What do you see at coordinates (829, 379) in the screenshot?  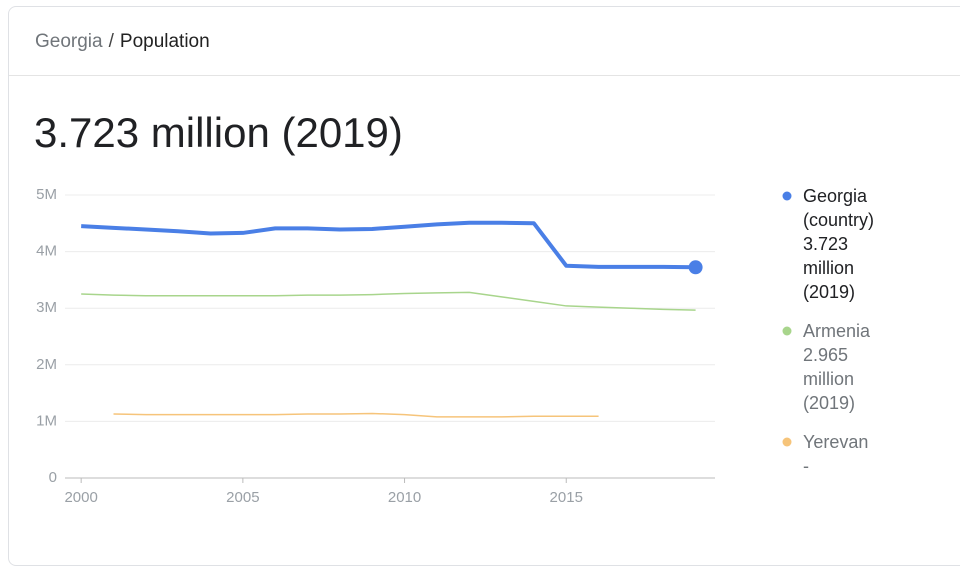 I see `legend-value: 2.965 million (2019)` at bounding box center [829, 379].